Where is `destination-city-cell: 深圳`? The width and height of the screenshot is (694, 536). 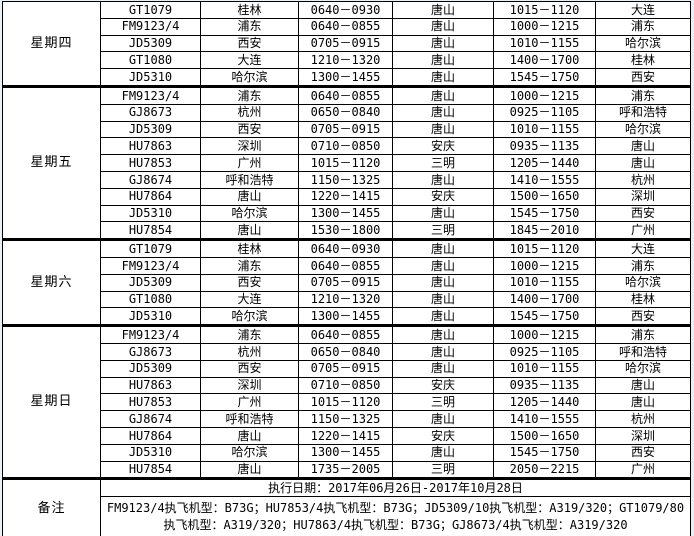 destination-city-cell: 深圳 is located at coordinates (643, 196).